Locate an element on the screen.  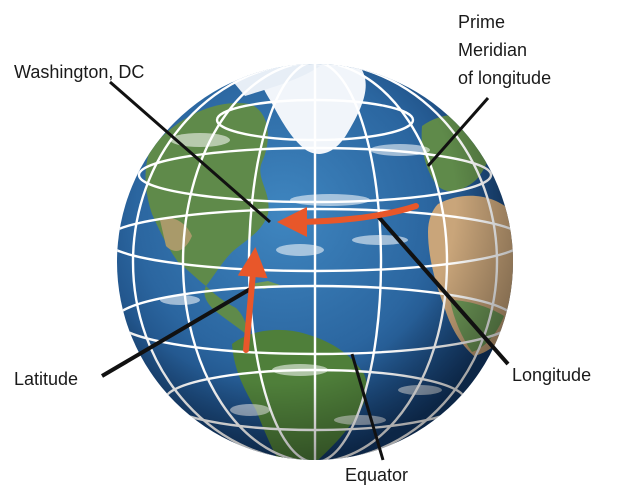
equator-leader is located at coordinates (367, 407).